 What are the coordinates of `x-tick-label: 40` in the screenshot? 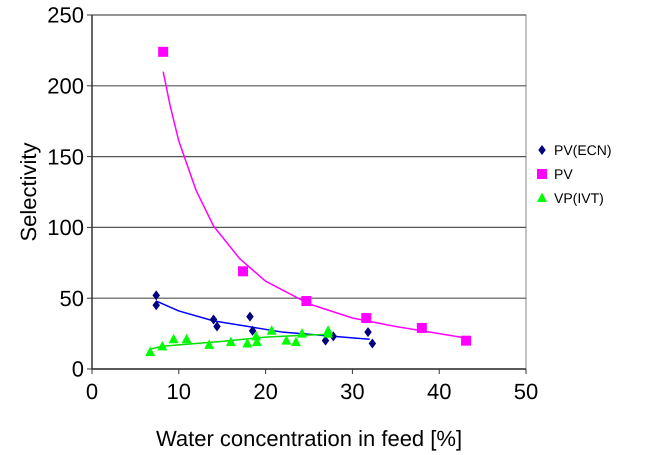 It's located at (439, 391).